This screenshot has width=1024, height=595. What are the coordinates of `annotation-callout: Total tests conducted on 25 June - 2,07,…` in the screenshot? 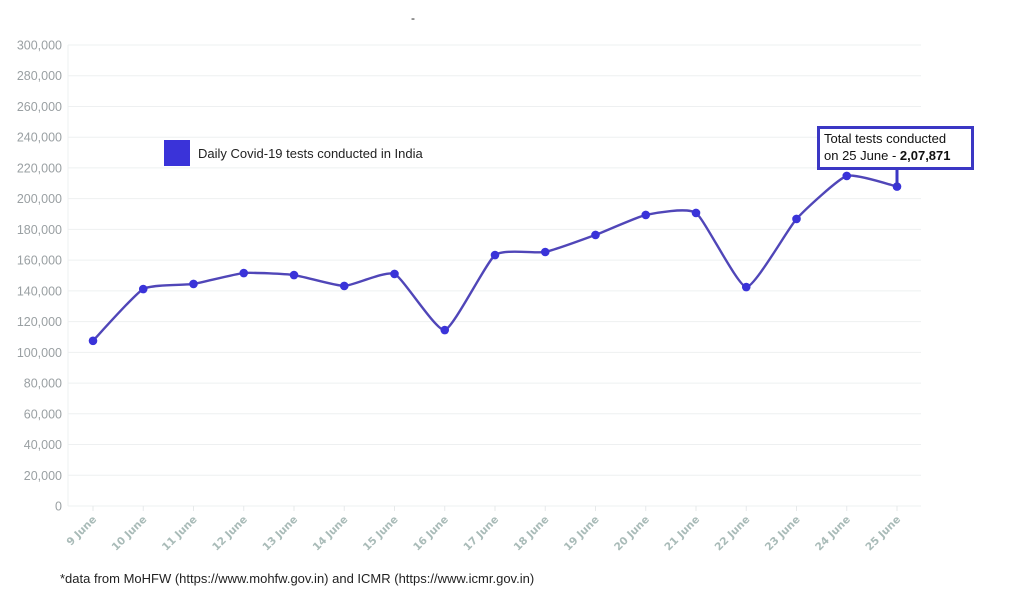 It's located at (895, 148).